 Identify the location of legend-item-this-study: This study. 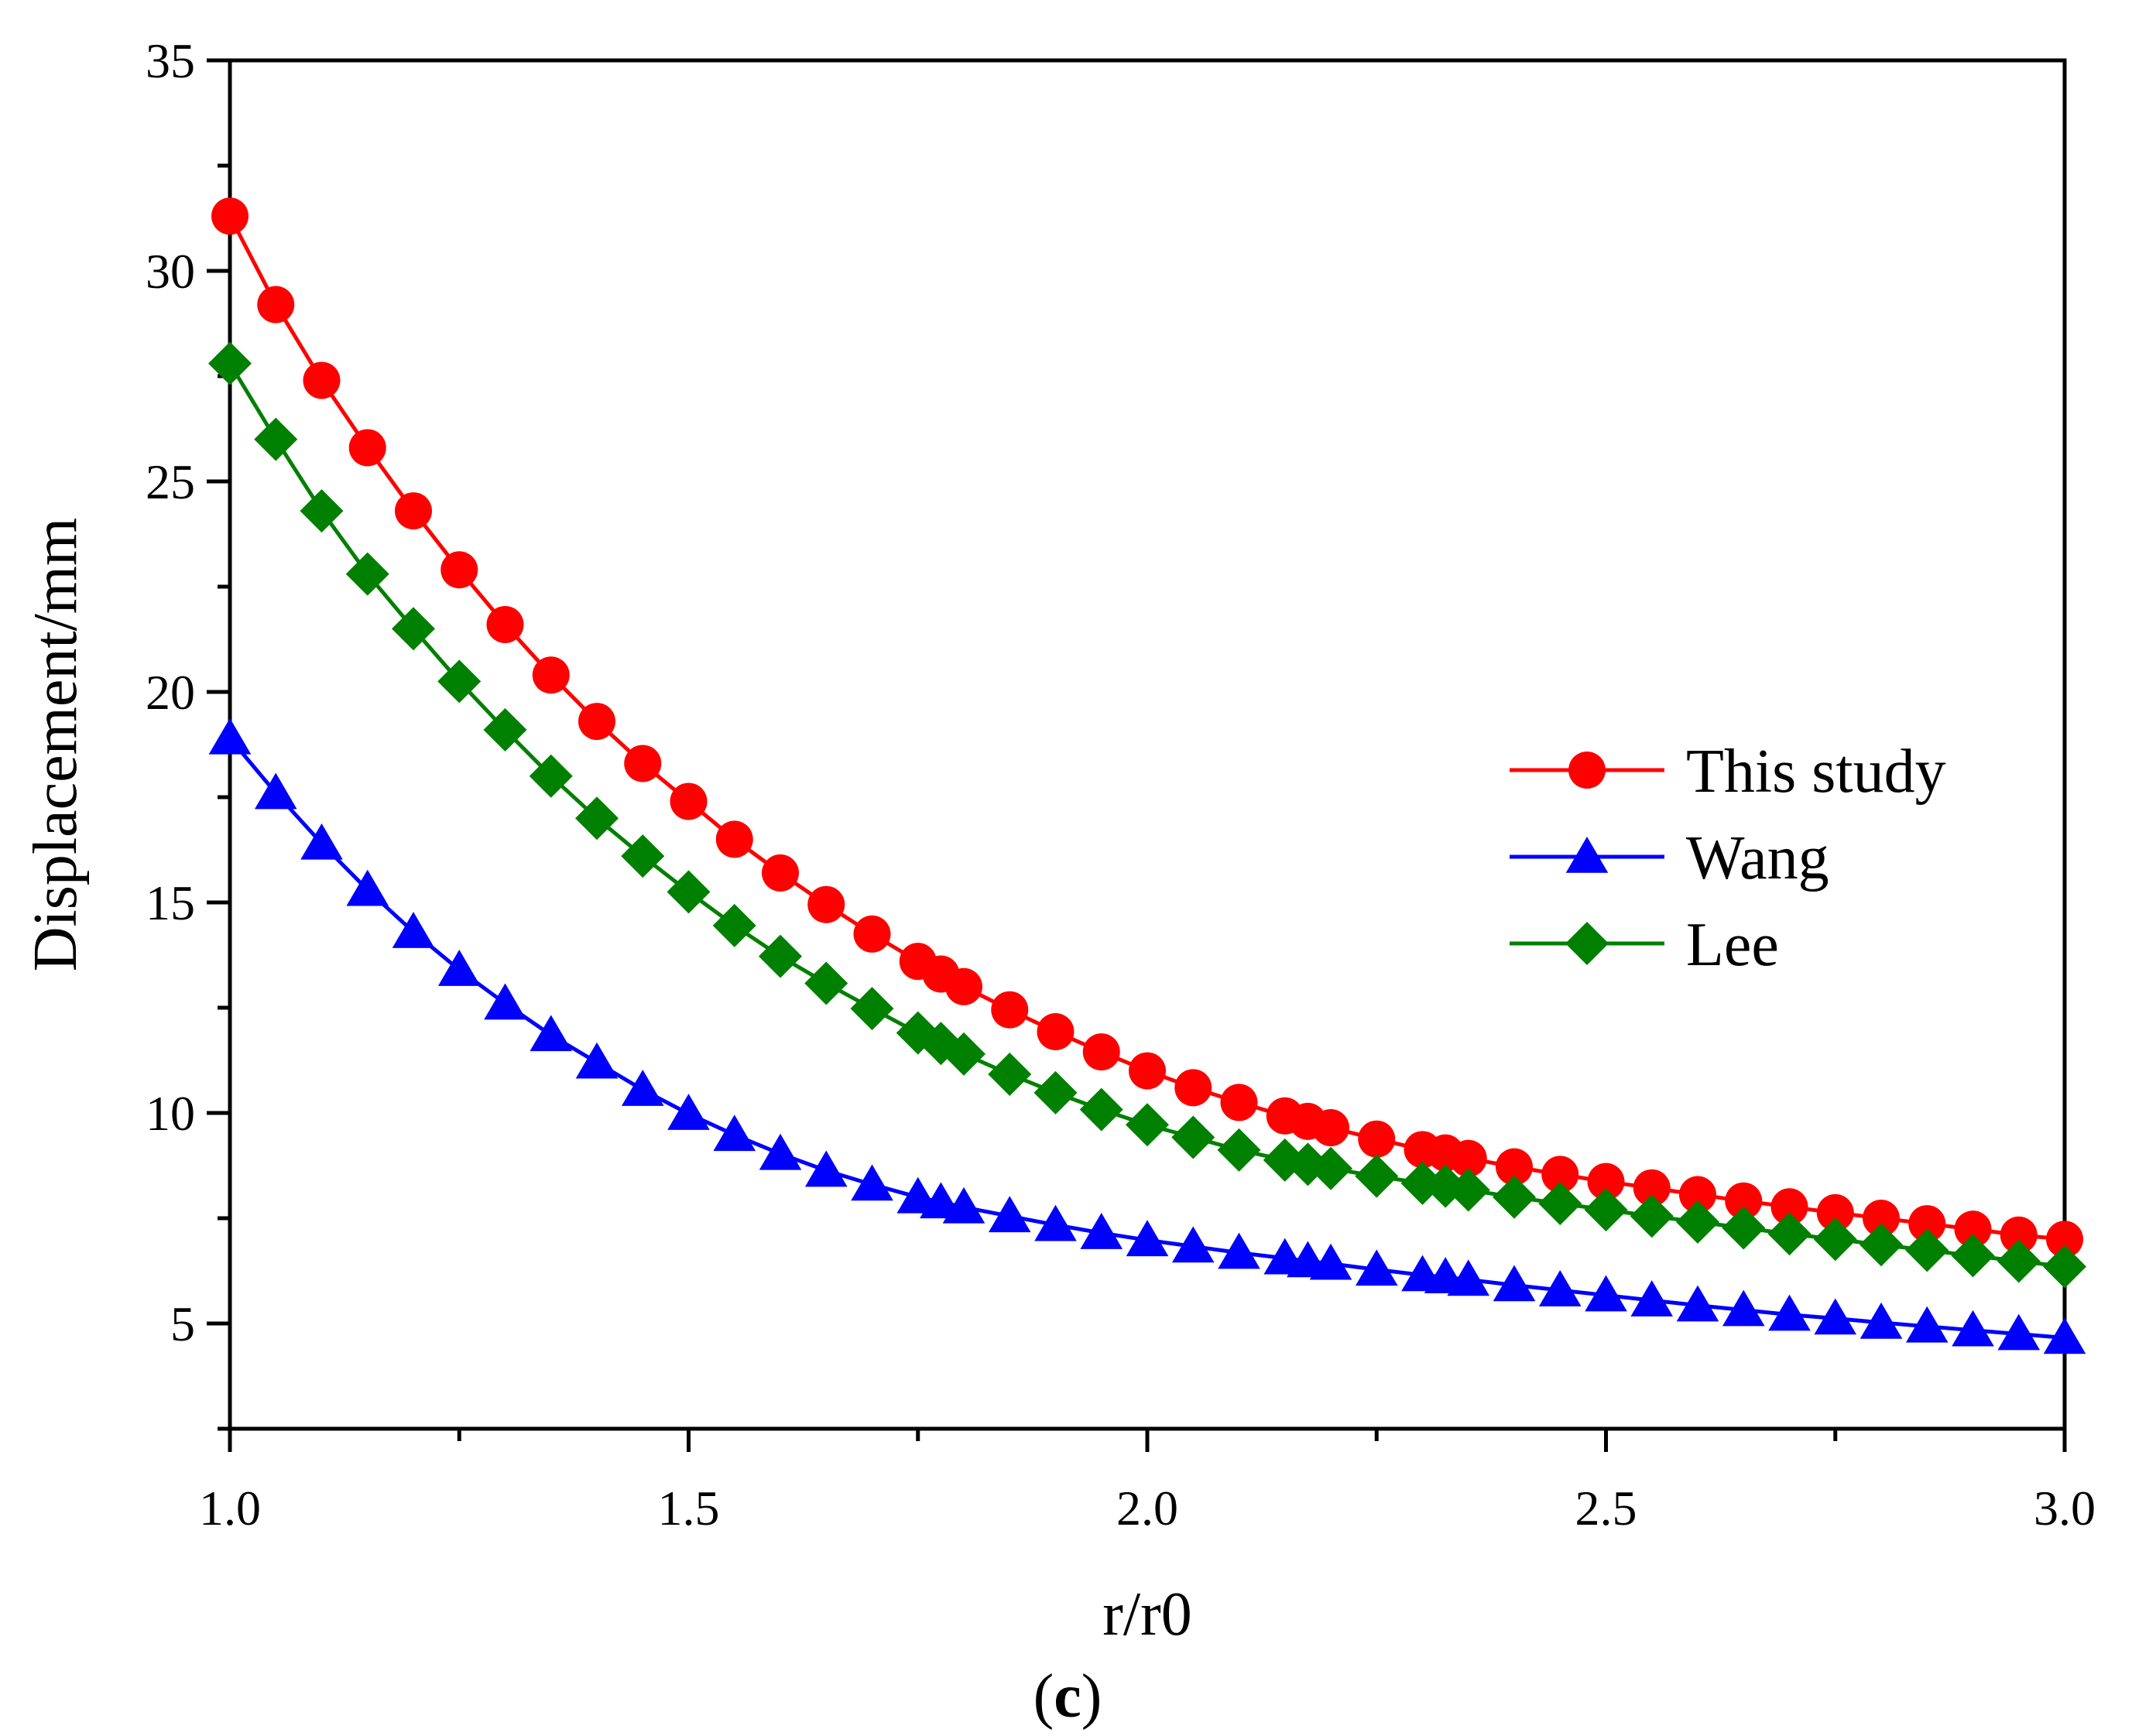
(1728, 772).